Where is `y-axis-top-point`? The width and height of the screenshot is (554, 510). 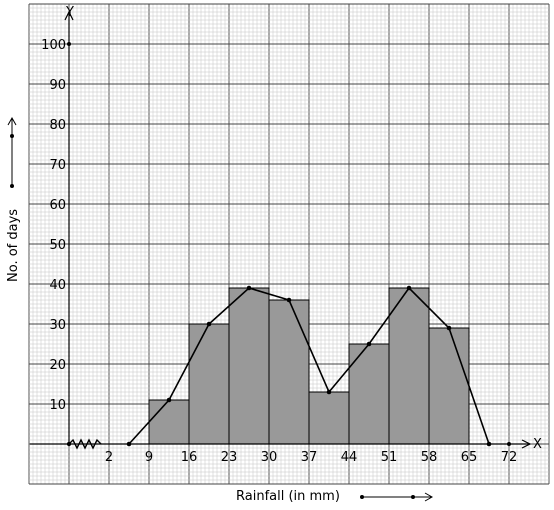 y-axis-top-point is located at coordinates (69, 44).